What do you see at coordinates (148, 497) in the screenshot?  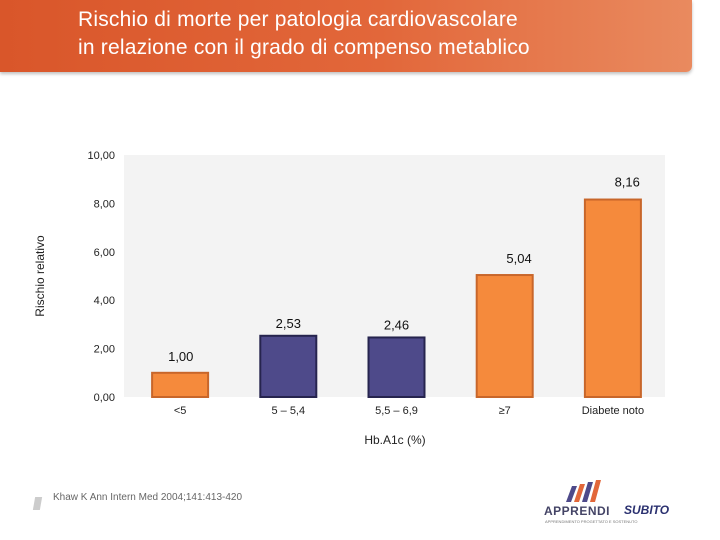 I see `citation-text: Khaw K Ann Intern Med 2004;141:413-420` at bounding box center [148, 497].